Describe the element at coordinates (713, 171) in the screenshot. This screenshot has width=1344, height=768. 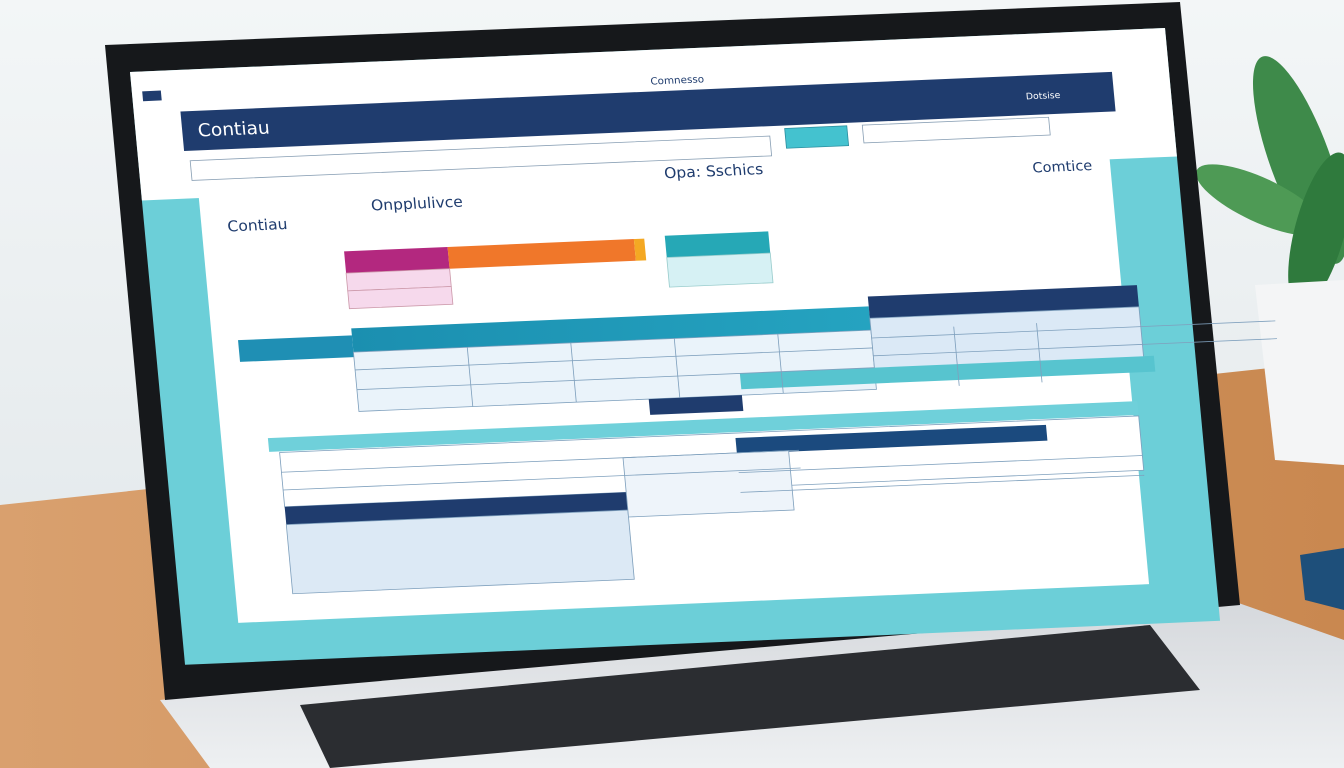
I see `center-title: Opa: Sschics` at that location.